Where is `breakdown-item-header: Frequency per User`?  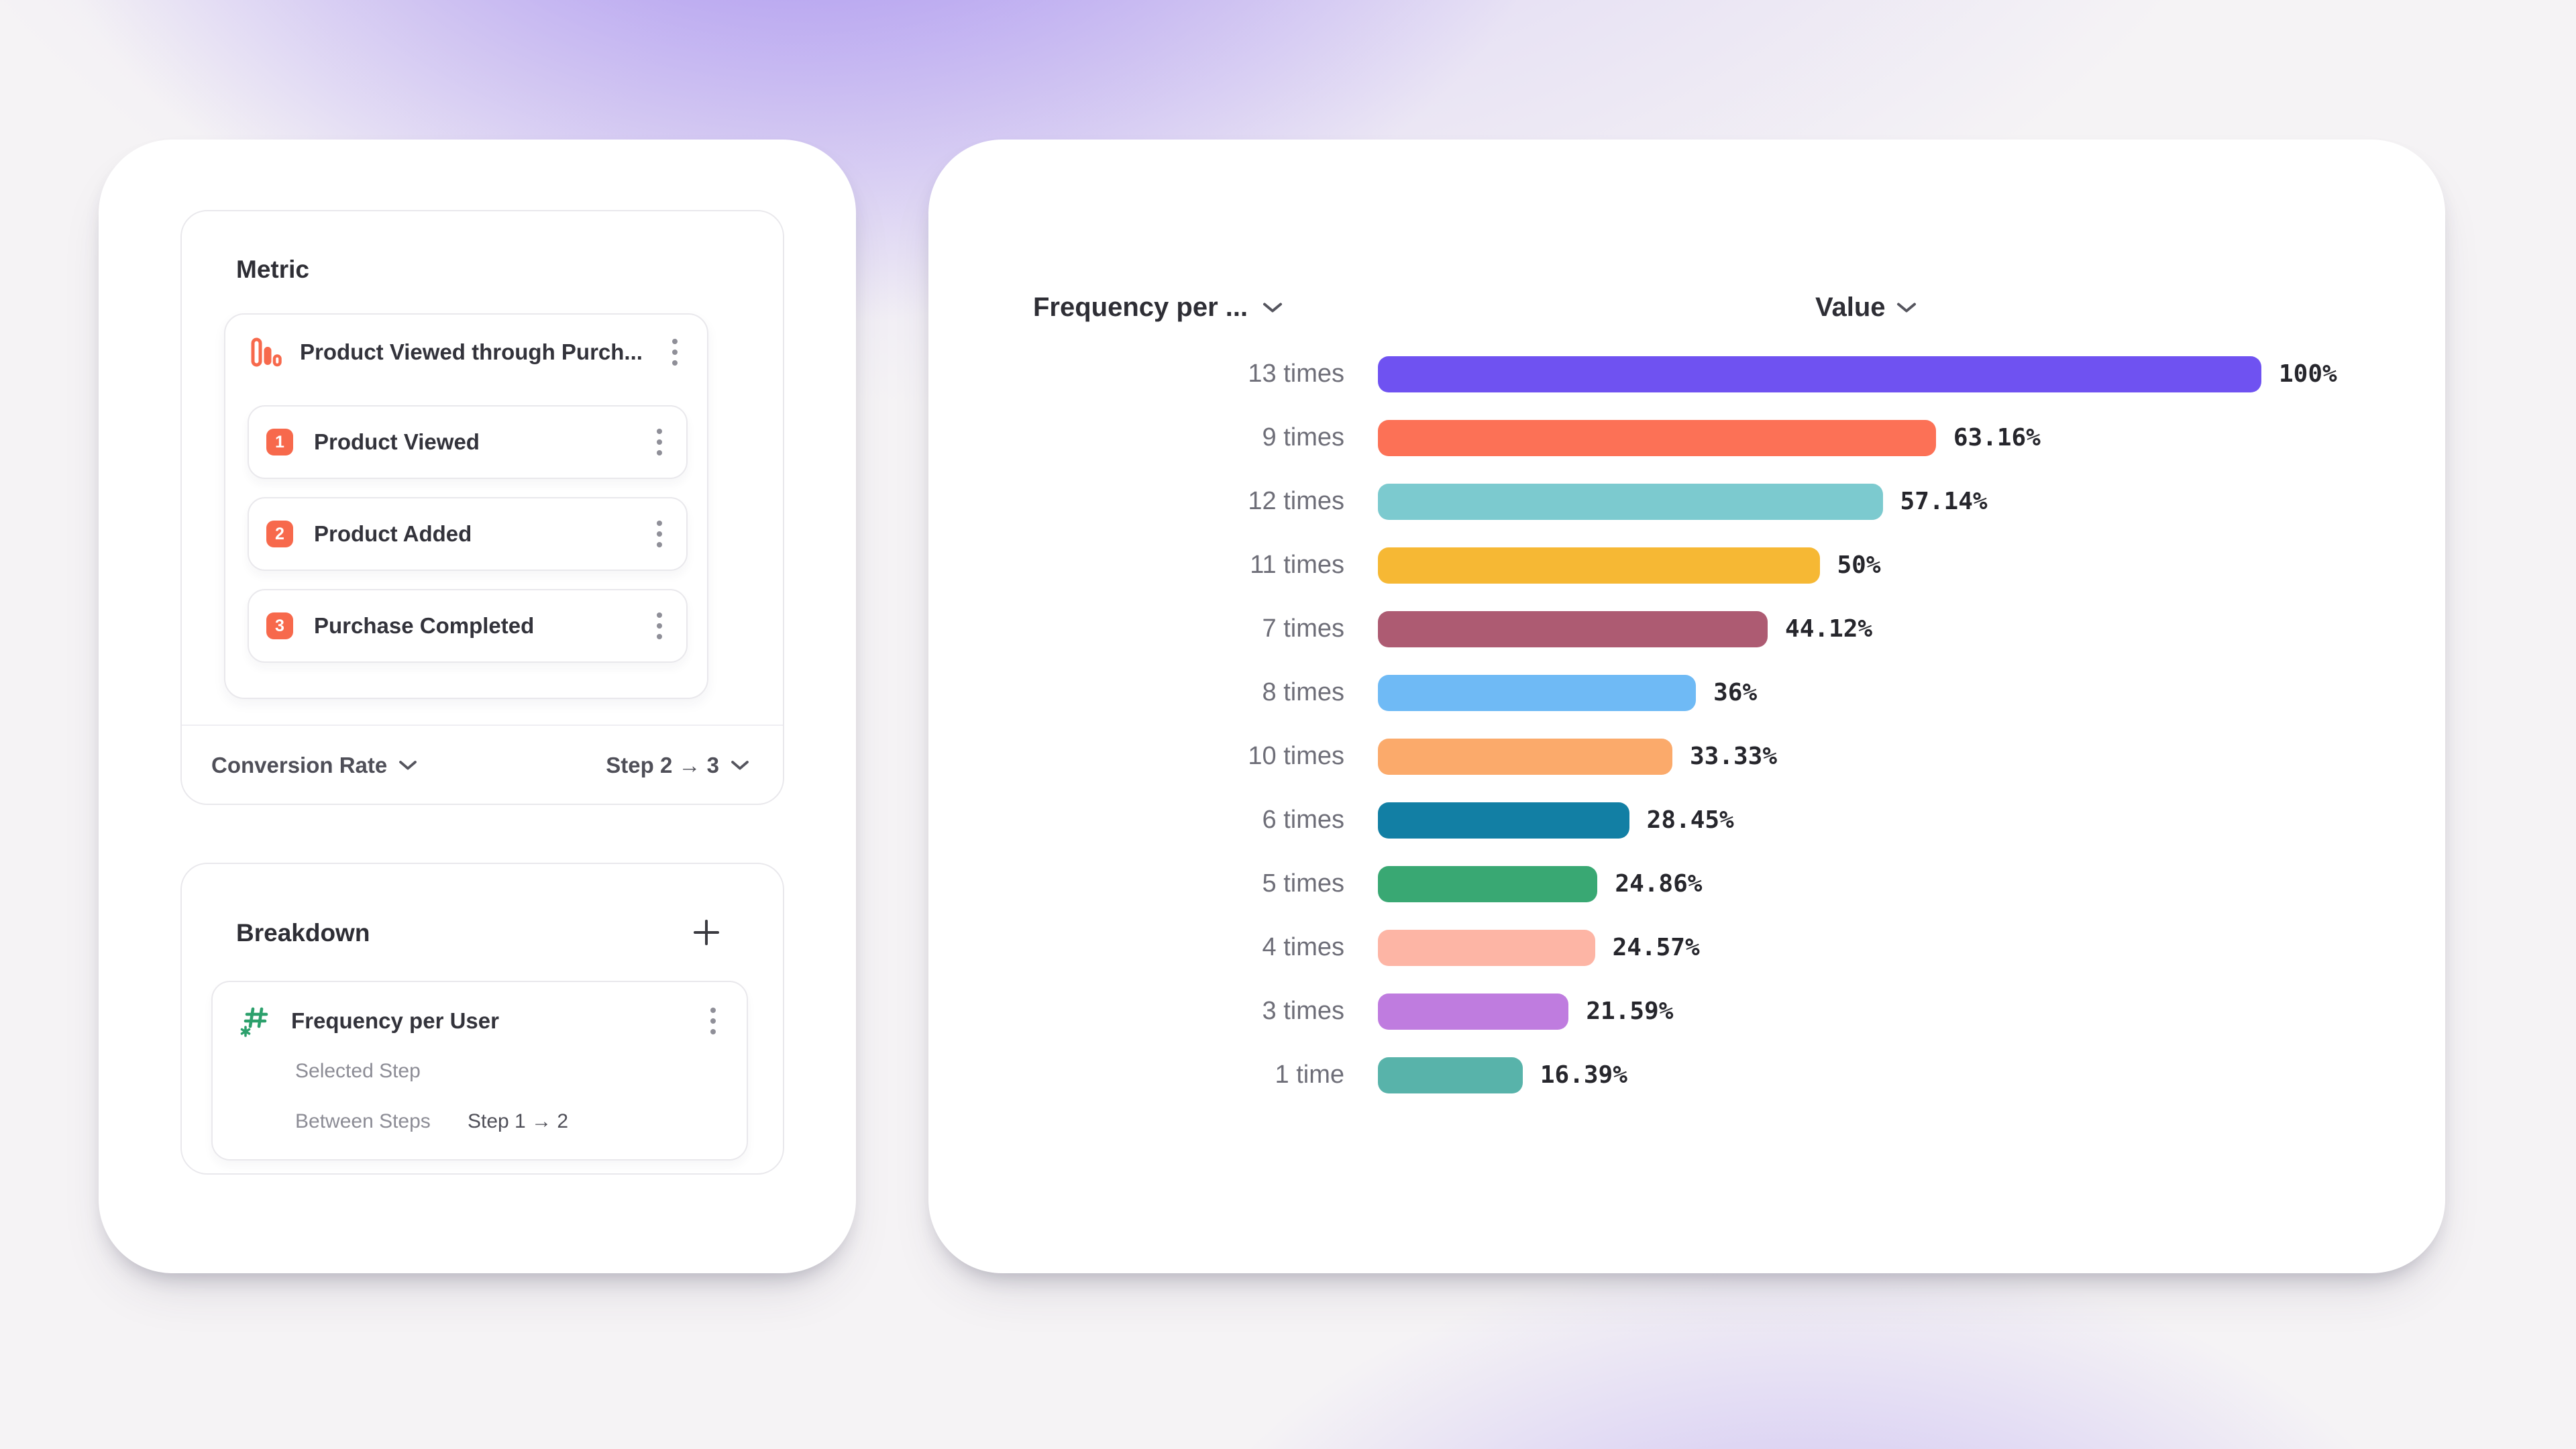
breakdown-item-header: Frequency per User is located at coordinates (479, 1021).